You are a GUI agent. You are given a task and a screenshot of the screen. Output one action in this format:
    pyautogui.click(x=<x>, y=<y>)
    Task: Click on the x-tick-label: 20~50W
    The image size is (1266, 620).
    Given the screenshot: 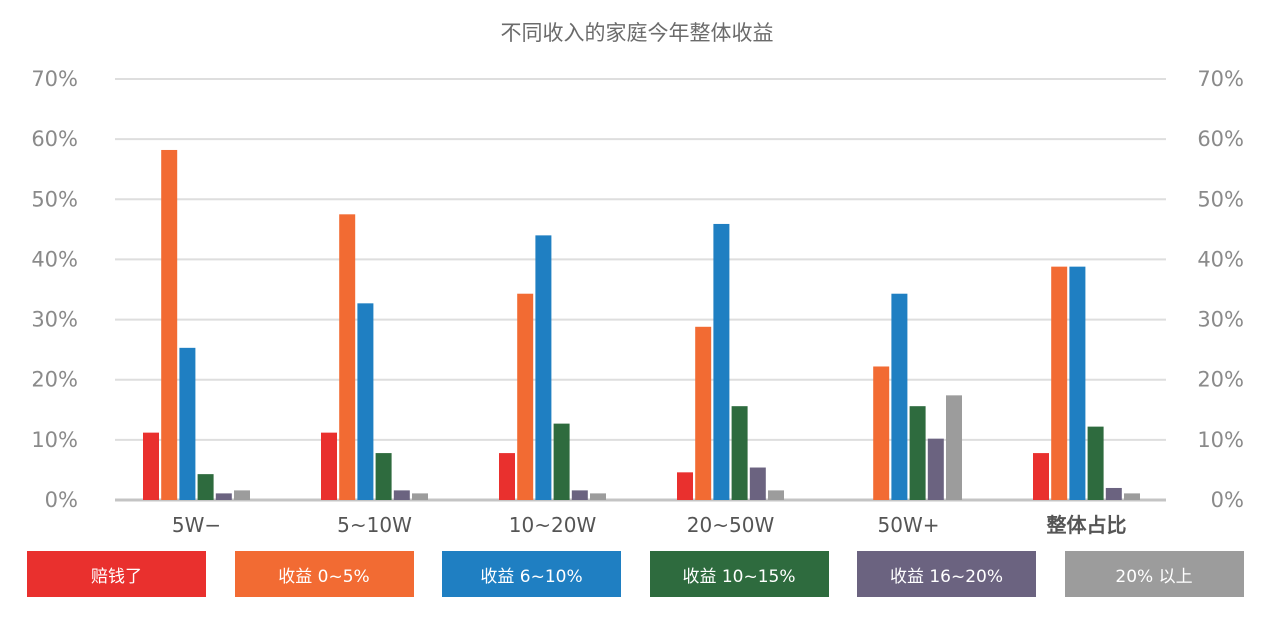 What is the action you would take?
    pyautogui.click(x=731, y=525)
    